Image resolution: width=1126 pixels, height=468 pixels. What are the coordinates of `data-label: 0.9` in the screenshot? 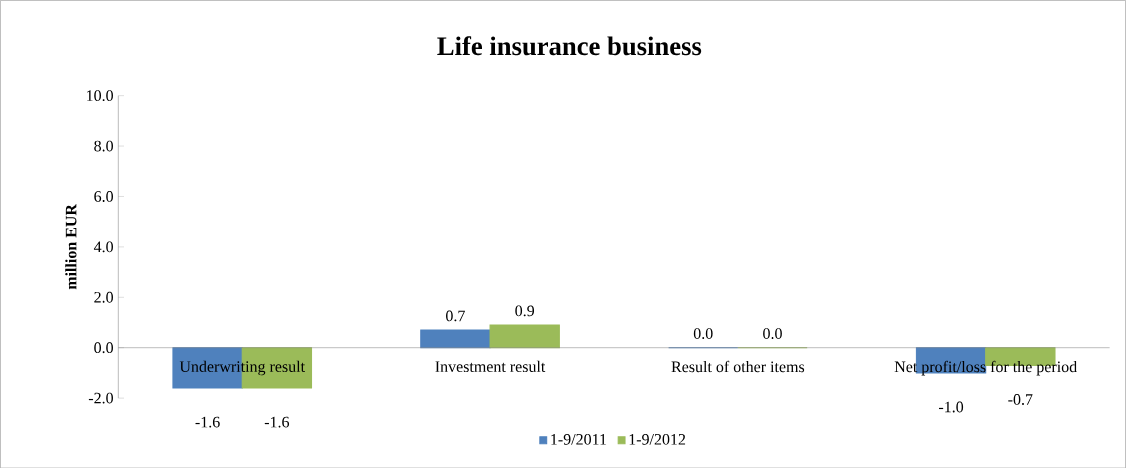 It's located at (525, 311).